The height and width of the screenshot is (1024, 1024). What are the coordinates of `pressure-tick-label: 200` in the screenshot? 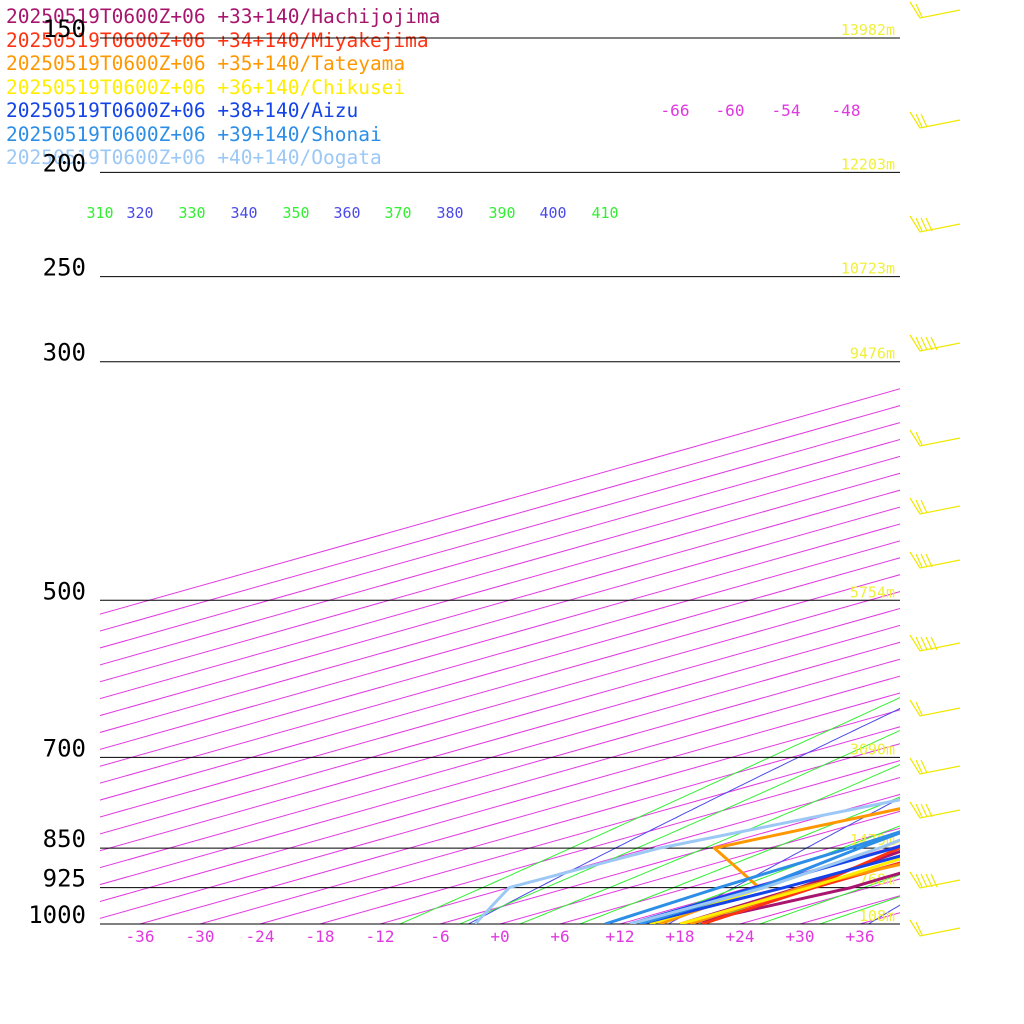 It's located at (64, 163).